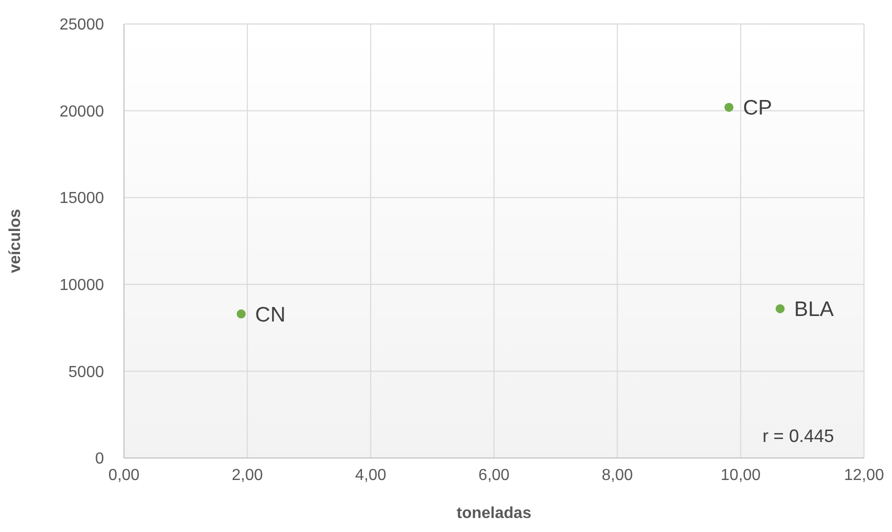 This screenshot has height=532, width=892. Describe the element at coordinates (798, 436) in the screenshot. I see `annotation: r = 0.445` at that location.